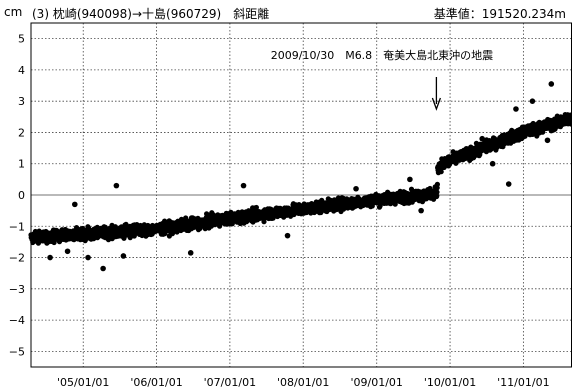 The image size is (572, 392). What do you see at coordinates (13, 12) in the screenshot?
I see `unit-label: cm` at bounding box center [13, 12].